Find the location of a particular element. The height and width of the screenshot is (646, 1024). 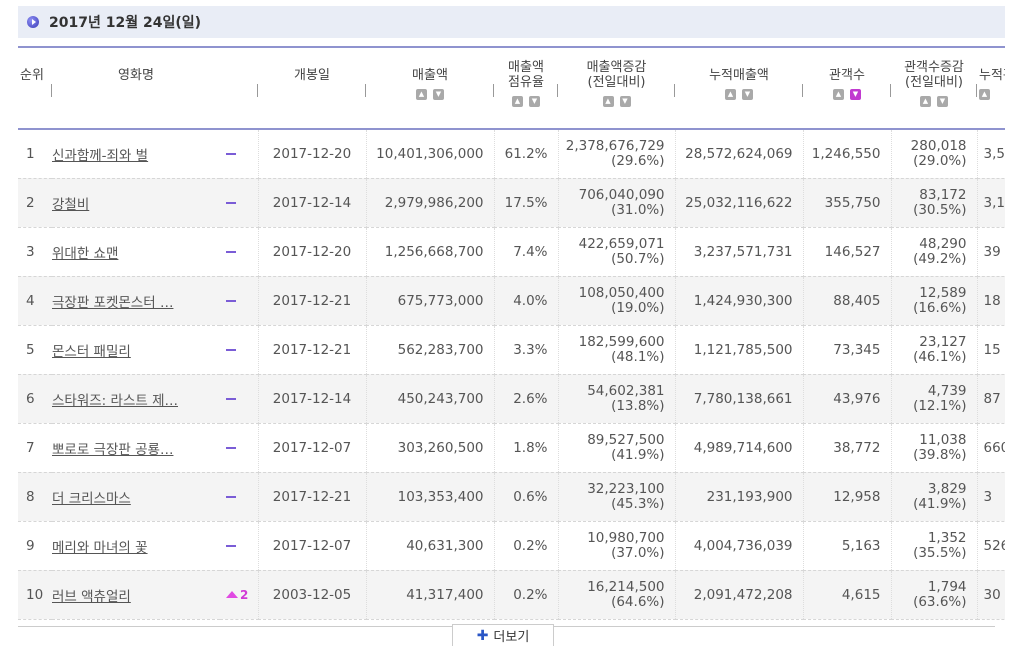

aud-delta-value: 1,794 is located at coordinates (947, 586).